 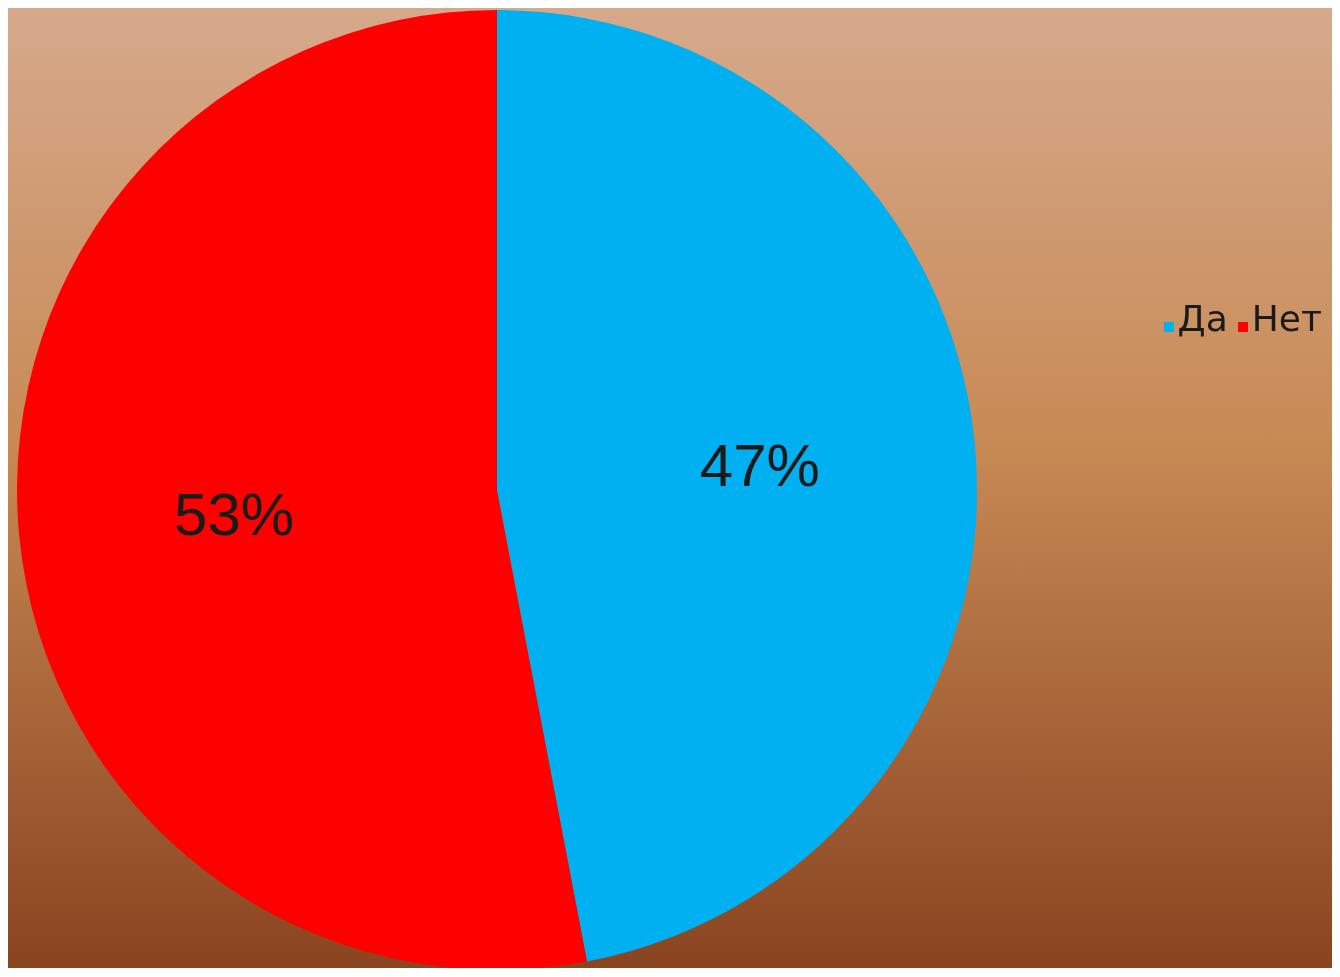 I want to click on data-label: 53%, so click(x=234, y=515).